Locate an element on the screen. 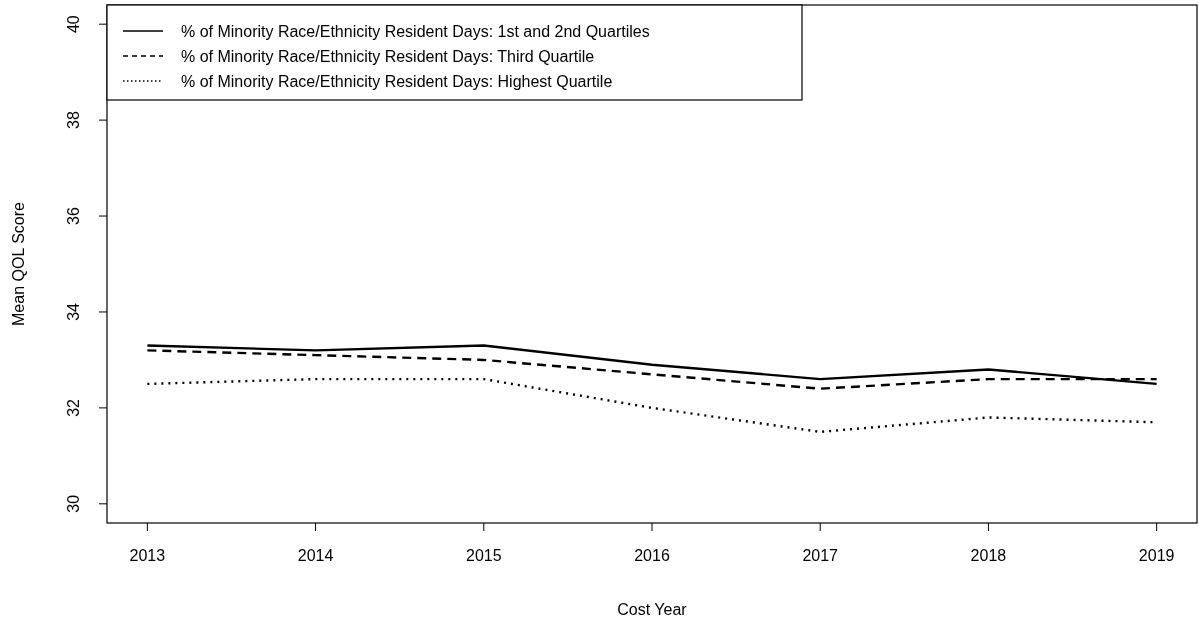 The width and height of the screenshot is (1199, 627). x-tick-label: 2017 is located at coordinates (820, 555).